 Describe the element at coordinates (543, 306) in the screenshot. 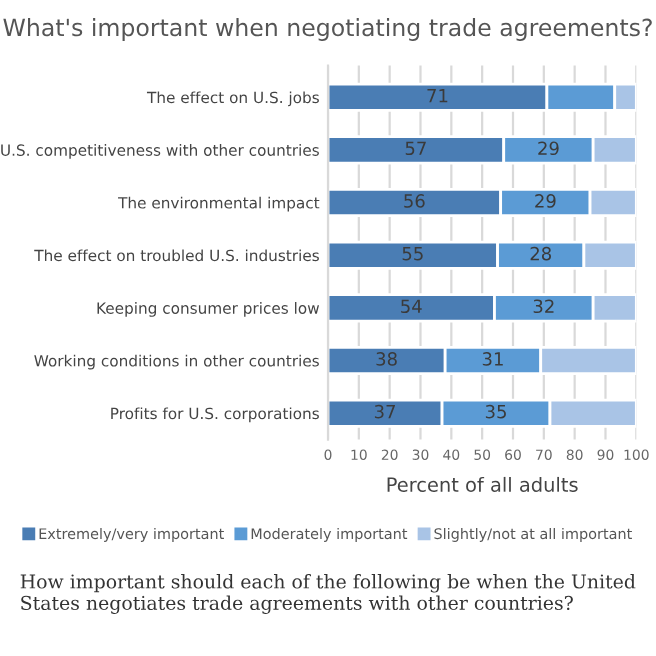

I see `data-label: 32` at that location.